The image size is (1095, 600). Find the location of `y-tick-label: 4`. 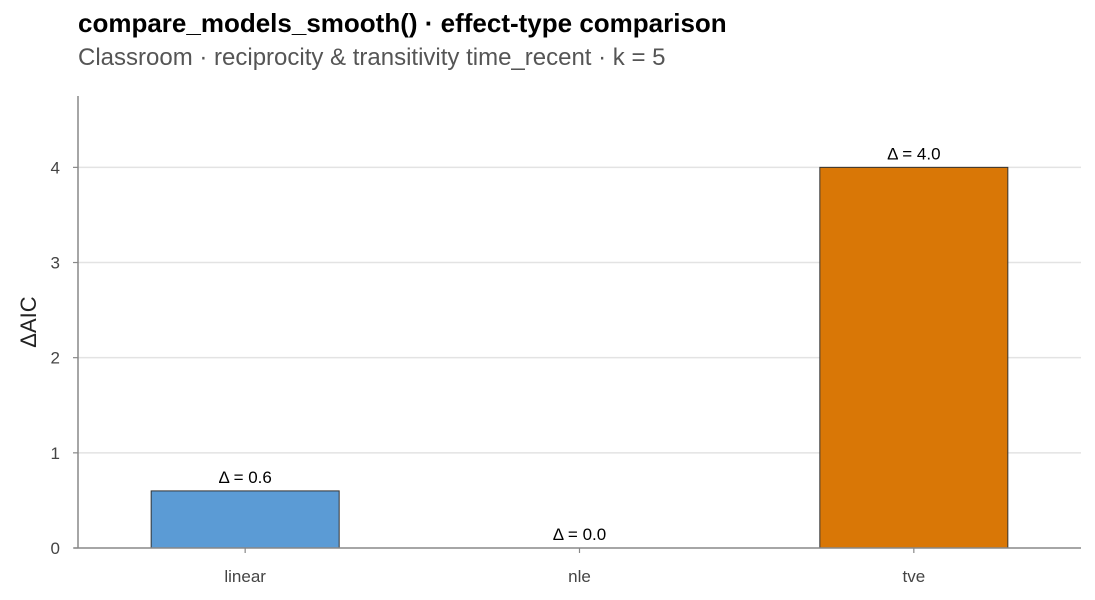

y-tick-label: 4 is located at coordinates (55, 167).